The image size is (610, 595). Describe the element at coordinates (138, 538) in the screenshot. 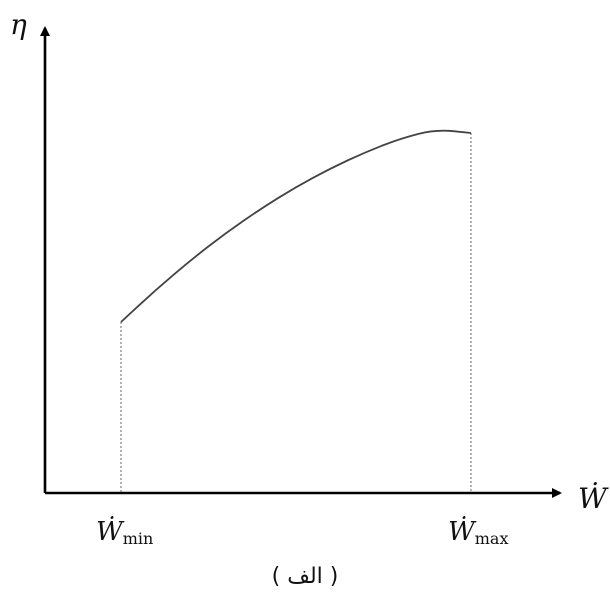

I see `x-marker-min-sub: min` at that location.